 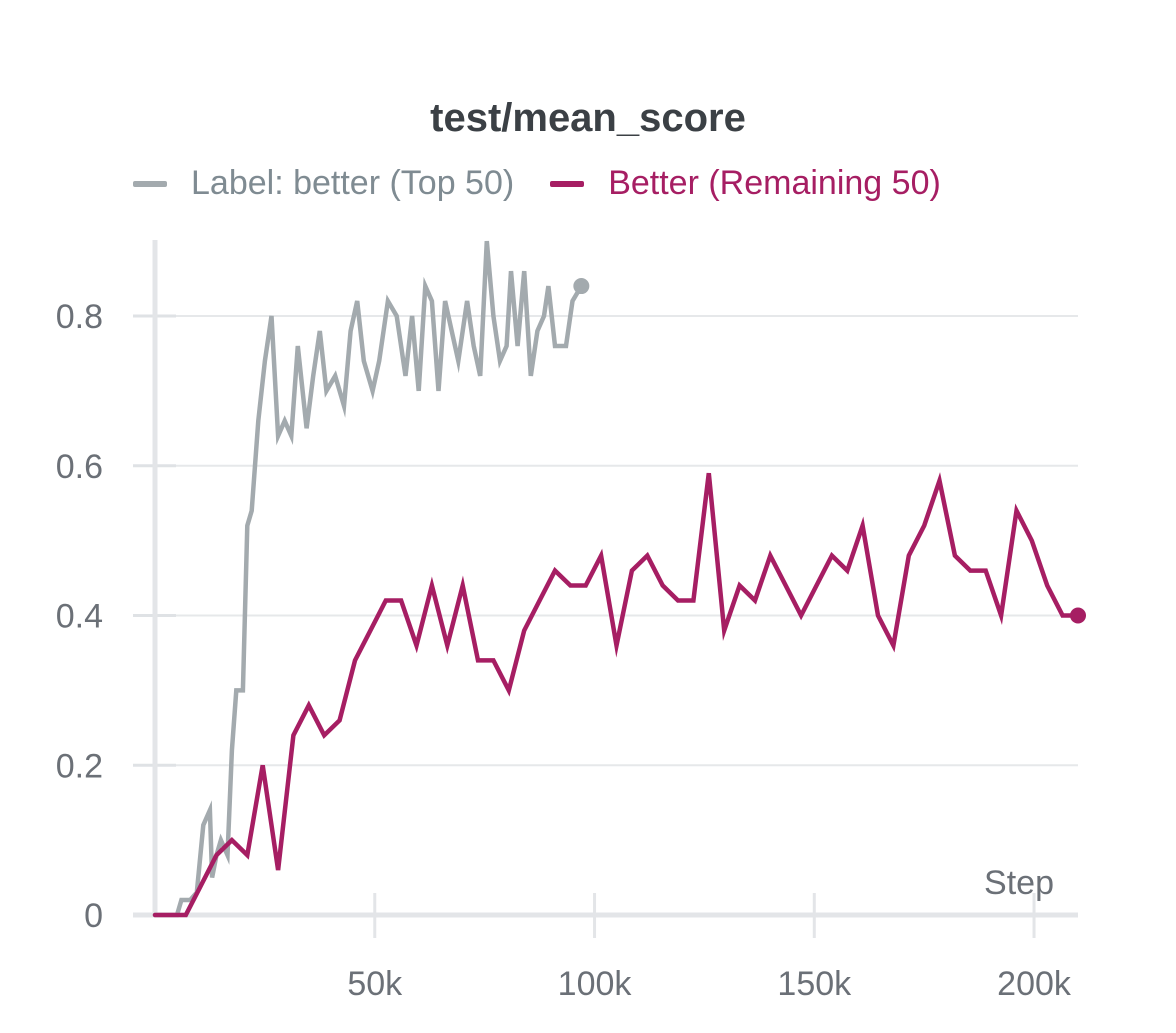 What do you see at coordinates (774, 183) in the screenshot?
I see `legend-label-remaining50: Better (Remaining 50)` at bounding box center [774, 183].